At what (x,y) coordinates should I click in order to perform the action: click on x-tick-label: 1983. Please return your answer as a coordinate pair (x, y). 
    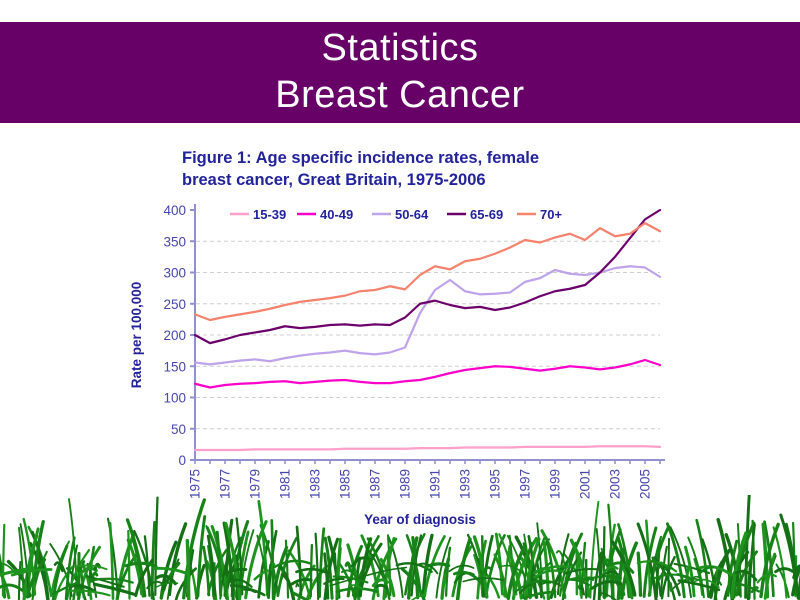
    Looking at the image, I should click on (315, 484).